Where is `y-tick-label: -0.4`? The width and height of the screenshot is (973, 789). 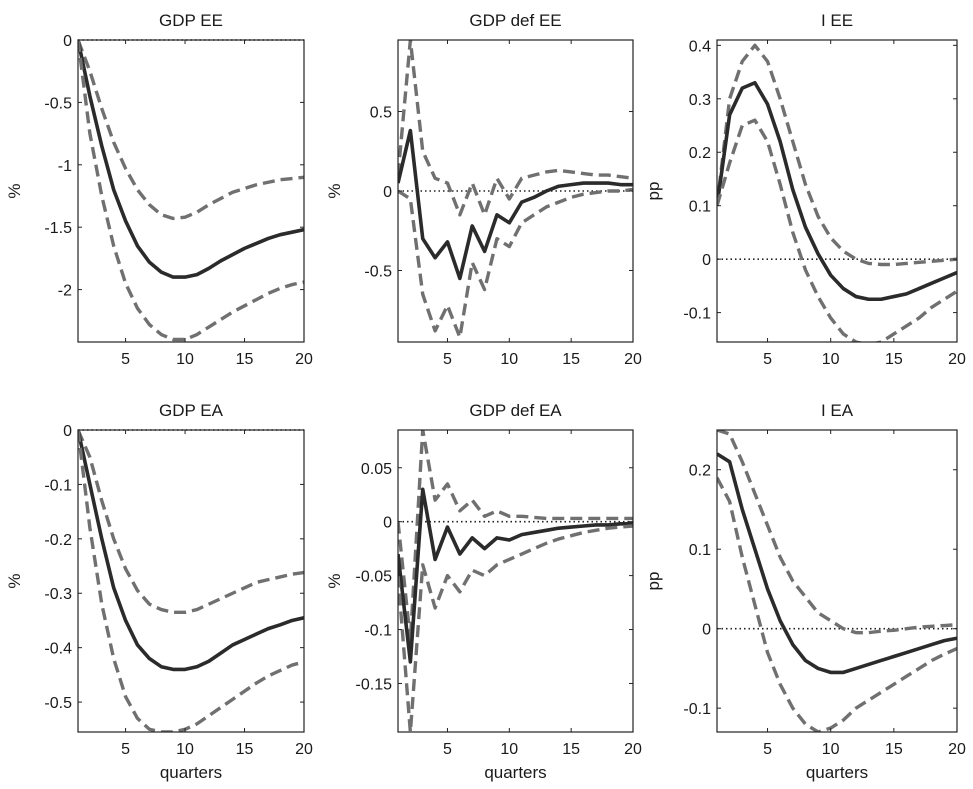 y-tick-label: -0.4 is located at coordinates (58, 649).